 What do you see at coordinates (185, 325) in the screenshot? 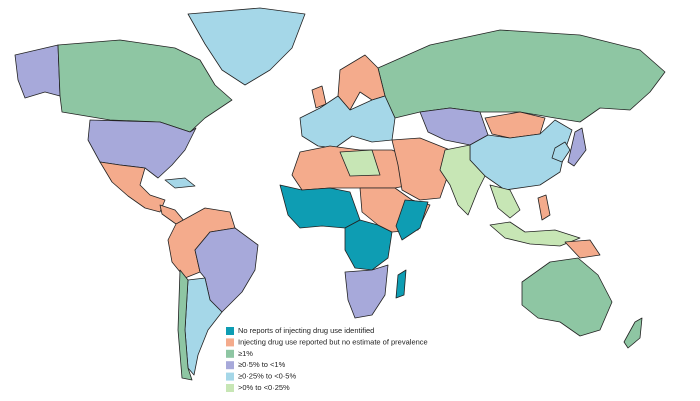
I see `chile` at bounding box center [185, 325].